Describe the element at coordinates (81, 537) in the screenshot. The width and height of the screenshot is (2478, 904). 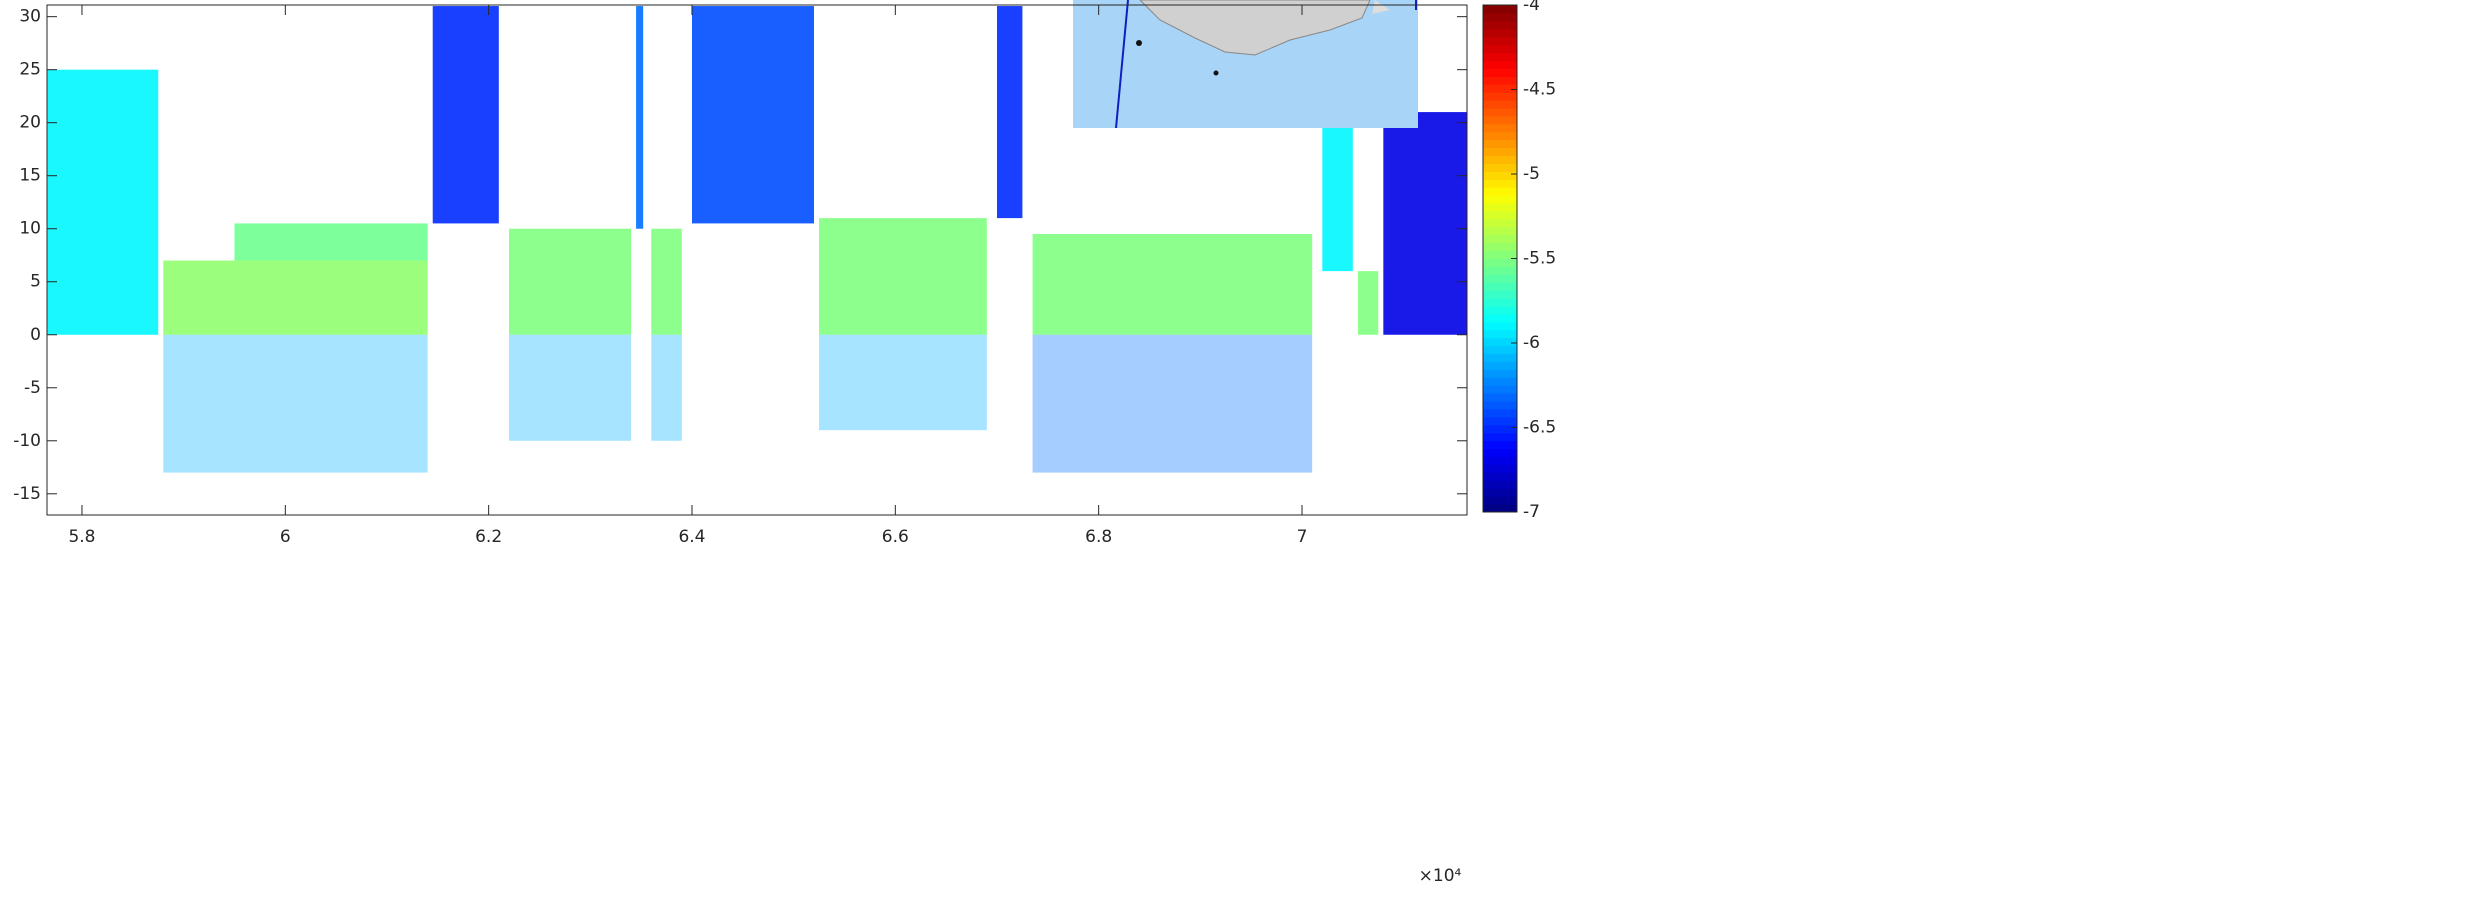
I see `x-tick-label: 5.8` at that location.